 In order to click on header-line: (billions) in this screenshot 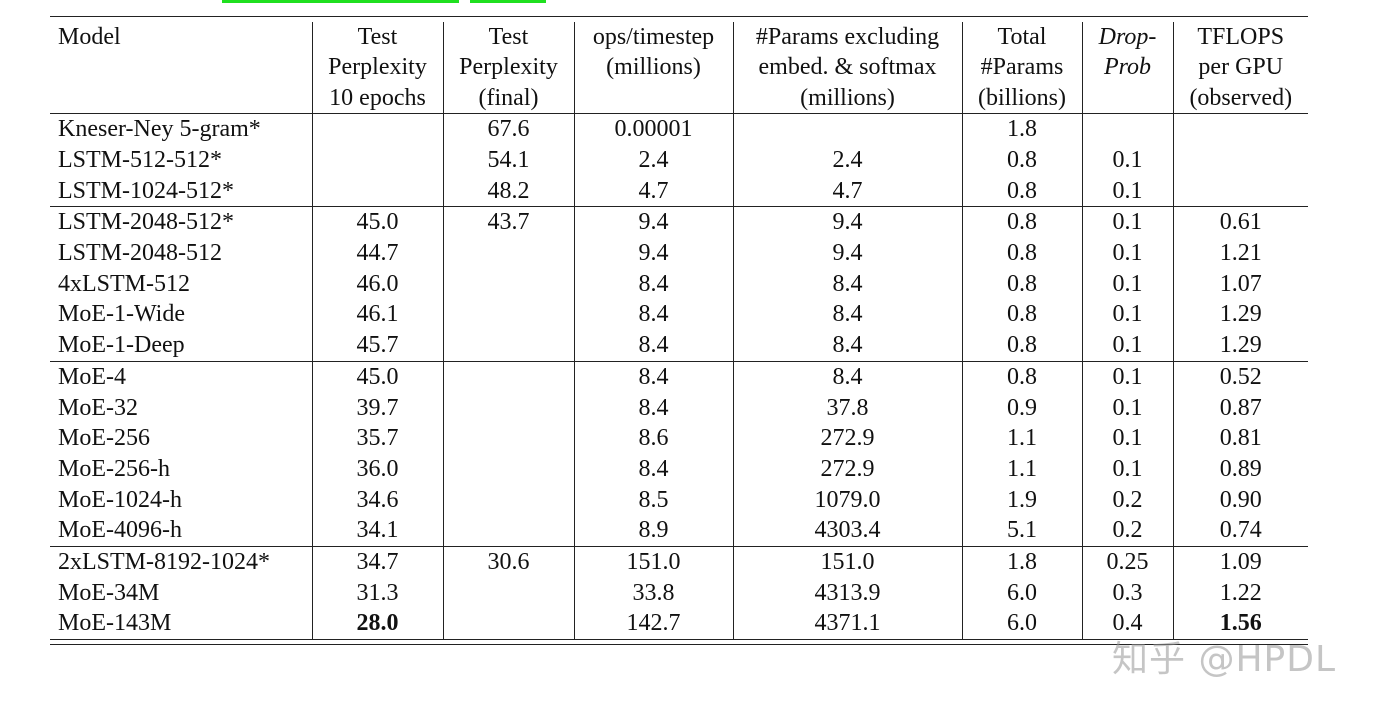, I will do `click(1022, 97)`.